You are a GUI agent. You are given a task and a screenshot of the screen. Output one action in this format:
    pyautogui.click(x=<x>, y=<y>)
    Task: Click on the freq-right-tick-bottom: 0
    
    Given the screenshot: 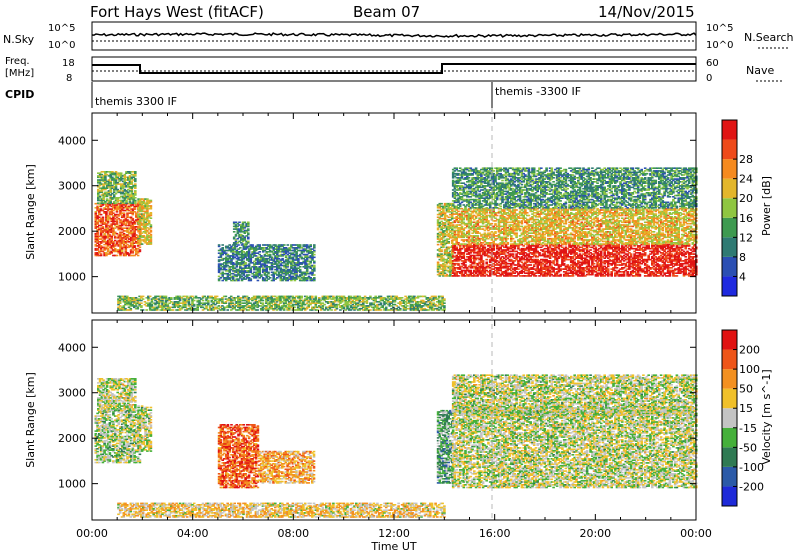 What is the action you would take?
    pyautogui.click(x=709, y=78)
    